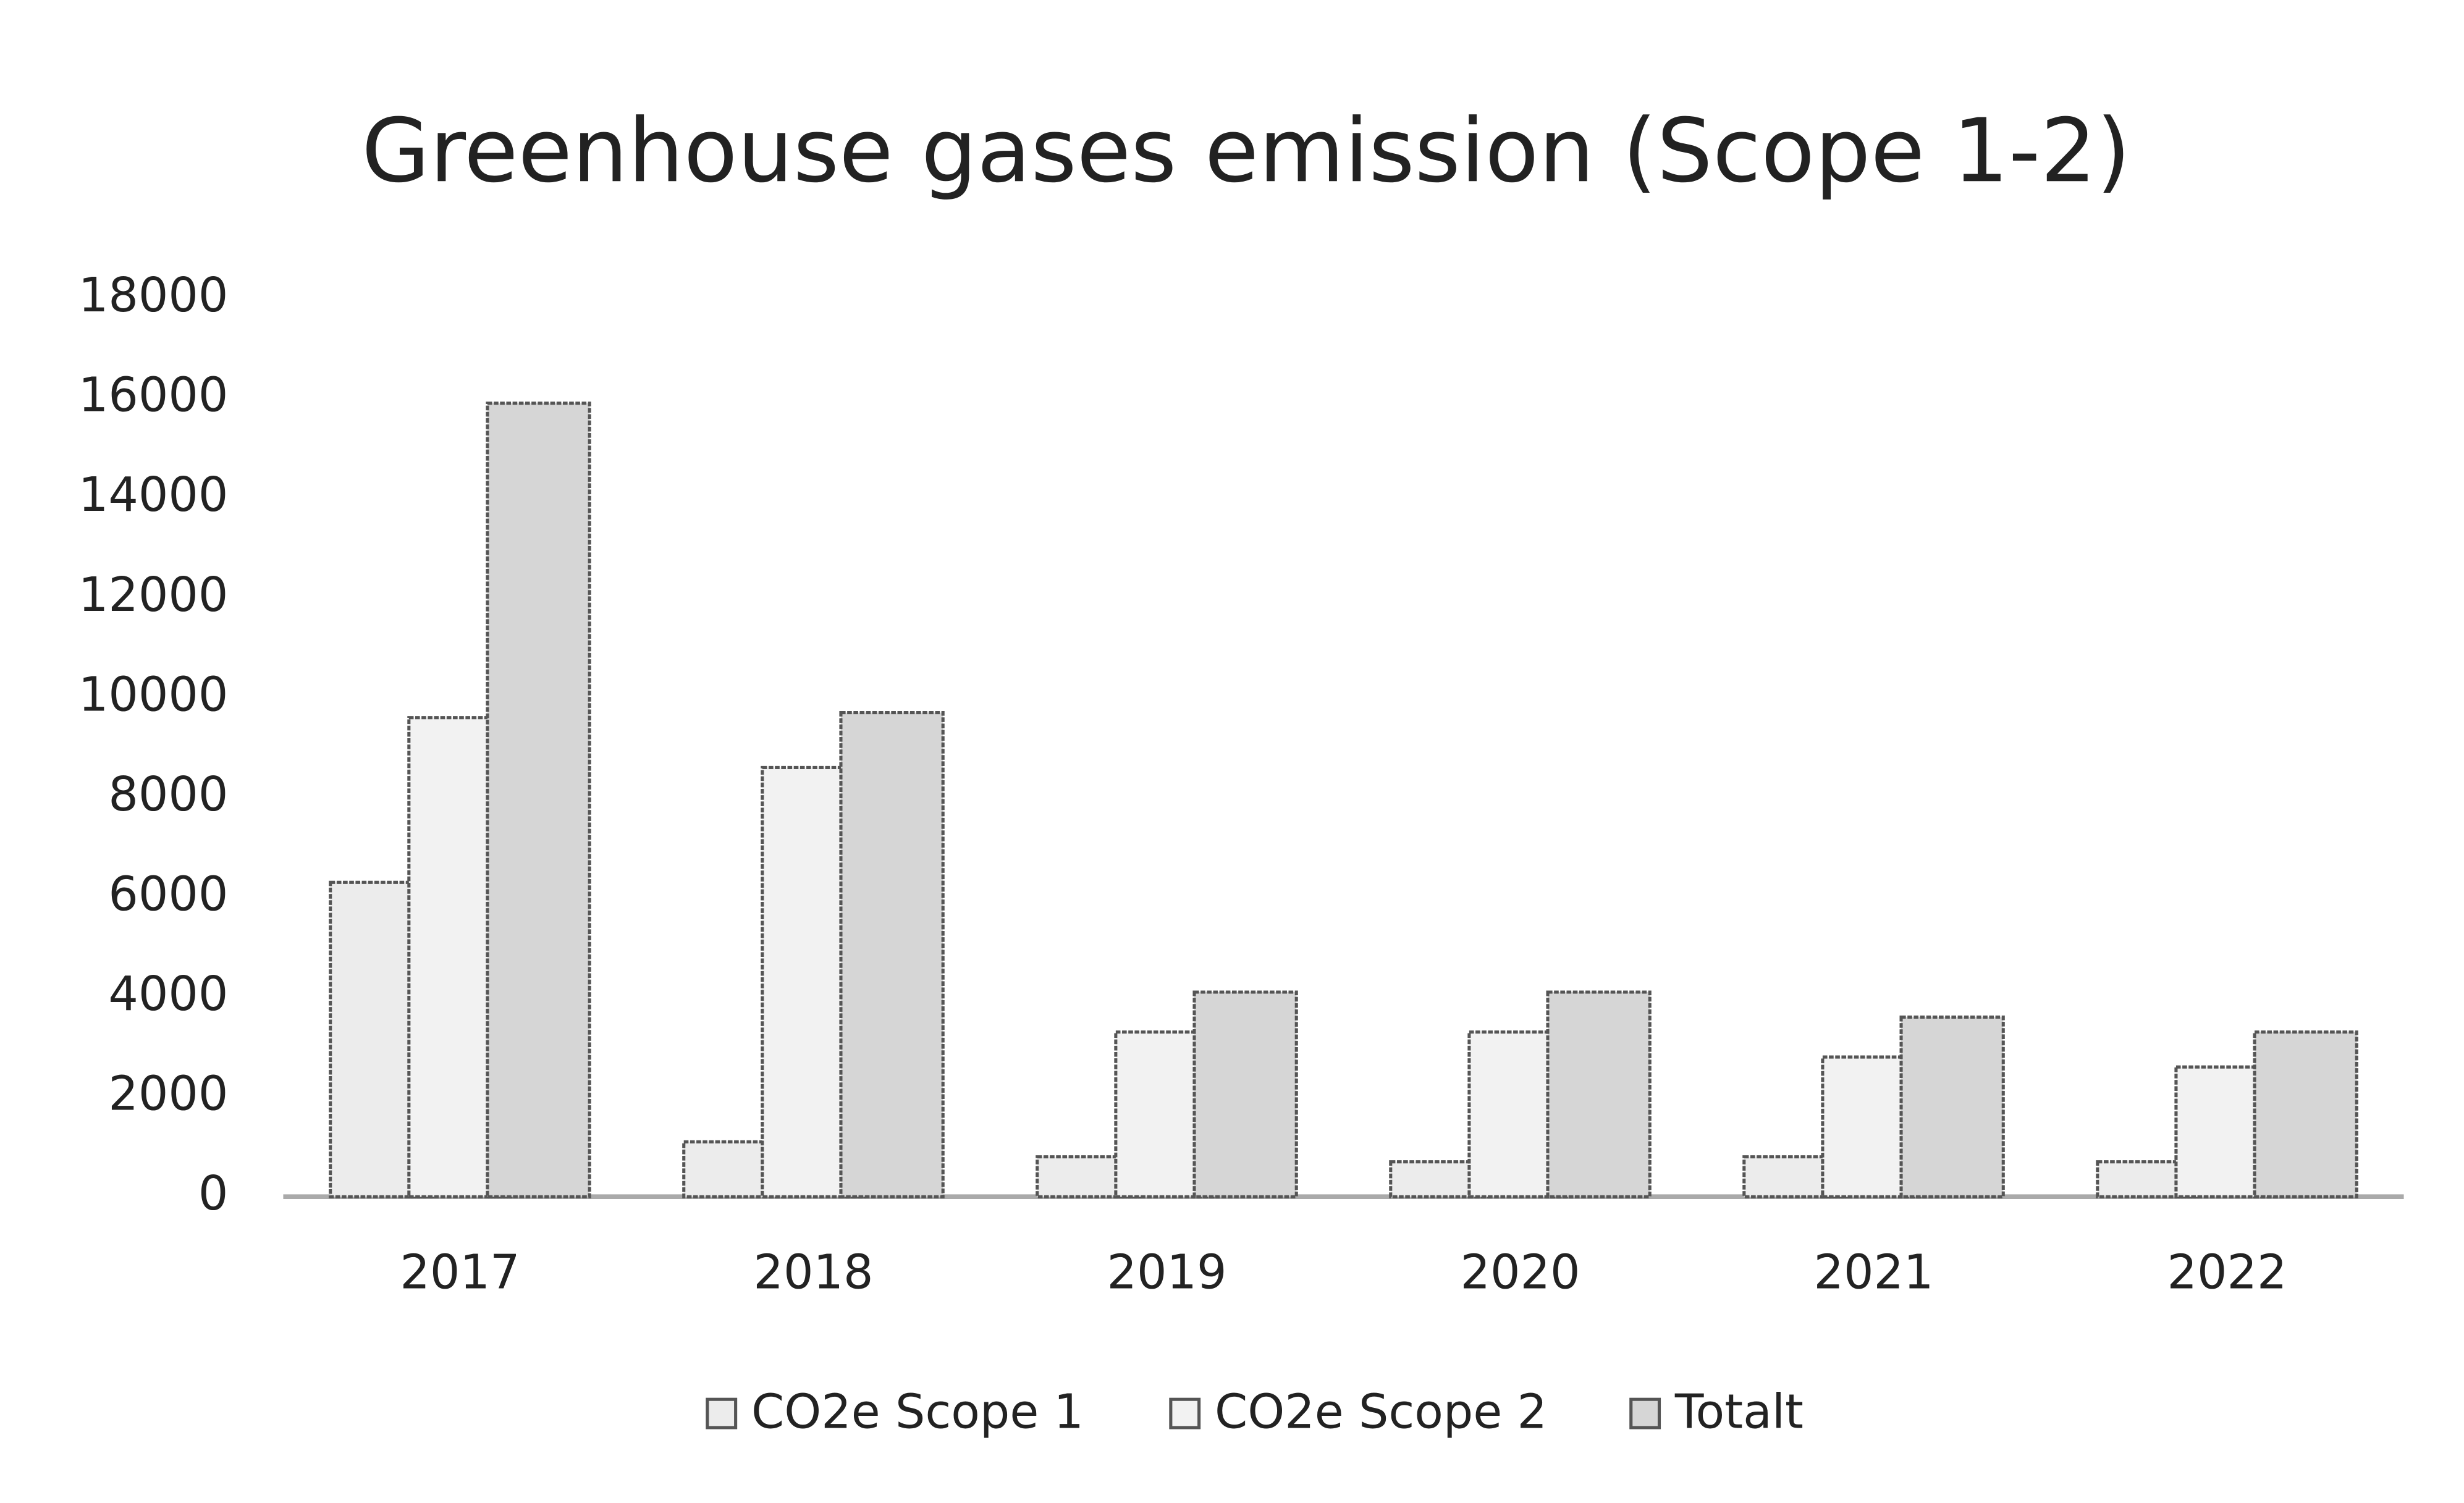 This screenshot has height=1503, width=2464. Describe the element at coordinates (1739, 1411) in the screenshot. I see `legend-label: Totalt` at that location.